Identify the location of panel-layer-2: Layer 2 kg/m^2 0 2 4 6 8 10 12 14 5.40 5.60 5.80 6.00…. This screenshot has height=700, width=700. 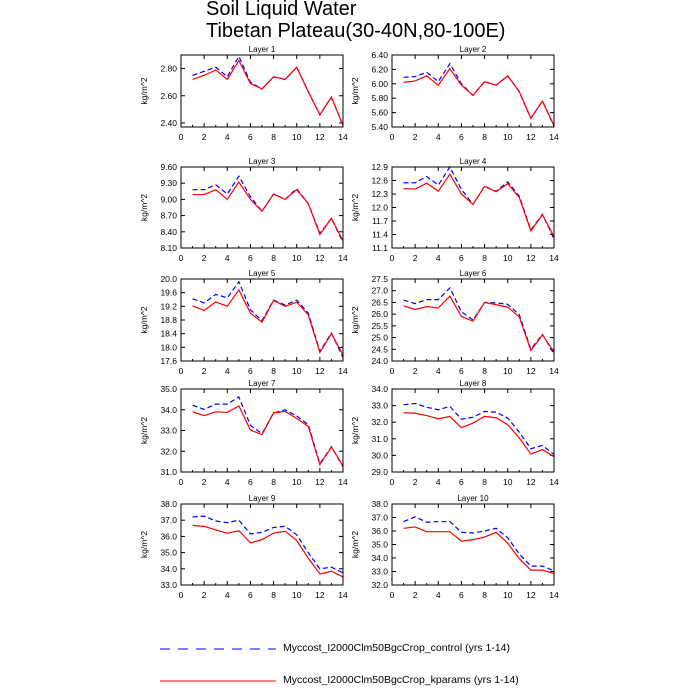
(454, 93).